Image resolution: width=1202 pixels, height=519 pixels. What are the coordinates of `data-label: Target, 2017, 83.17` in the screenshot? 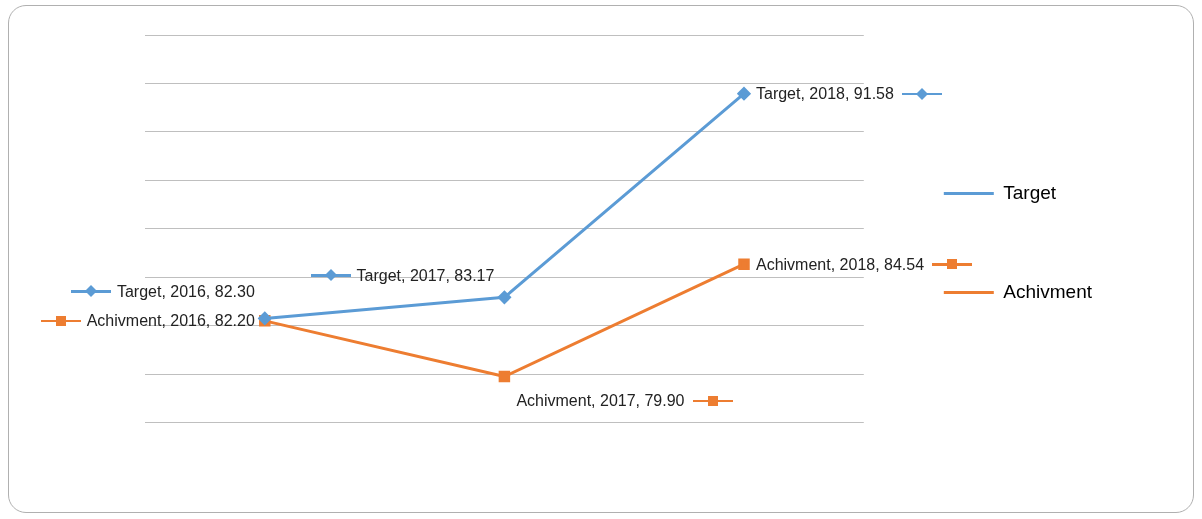 It's located at (425, 275).